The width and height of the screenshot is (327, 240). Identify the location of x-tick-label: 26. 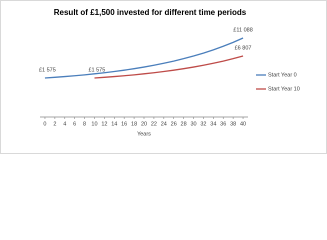
(174, 124).